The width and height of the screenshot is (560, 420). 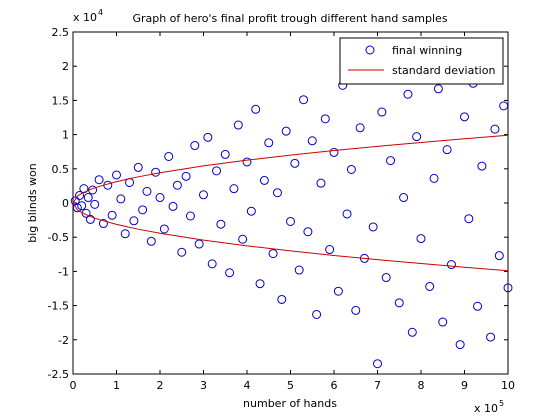 I want to click on svg-text: 4, so click(x=100, y=12).